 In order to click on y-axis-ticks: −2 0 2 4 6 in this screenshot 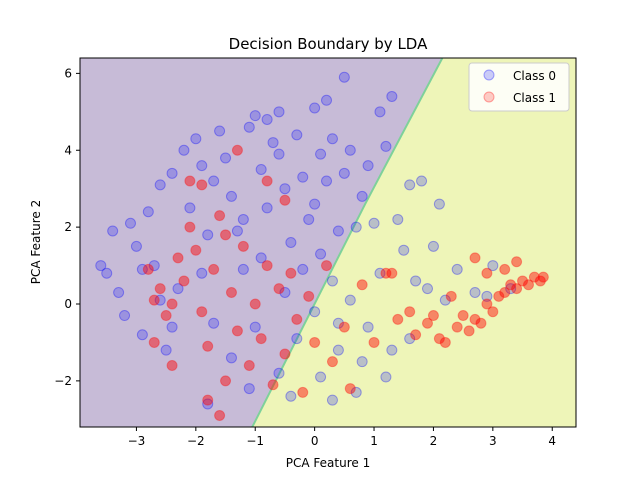, I will do `click(67, 227)`.